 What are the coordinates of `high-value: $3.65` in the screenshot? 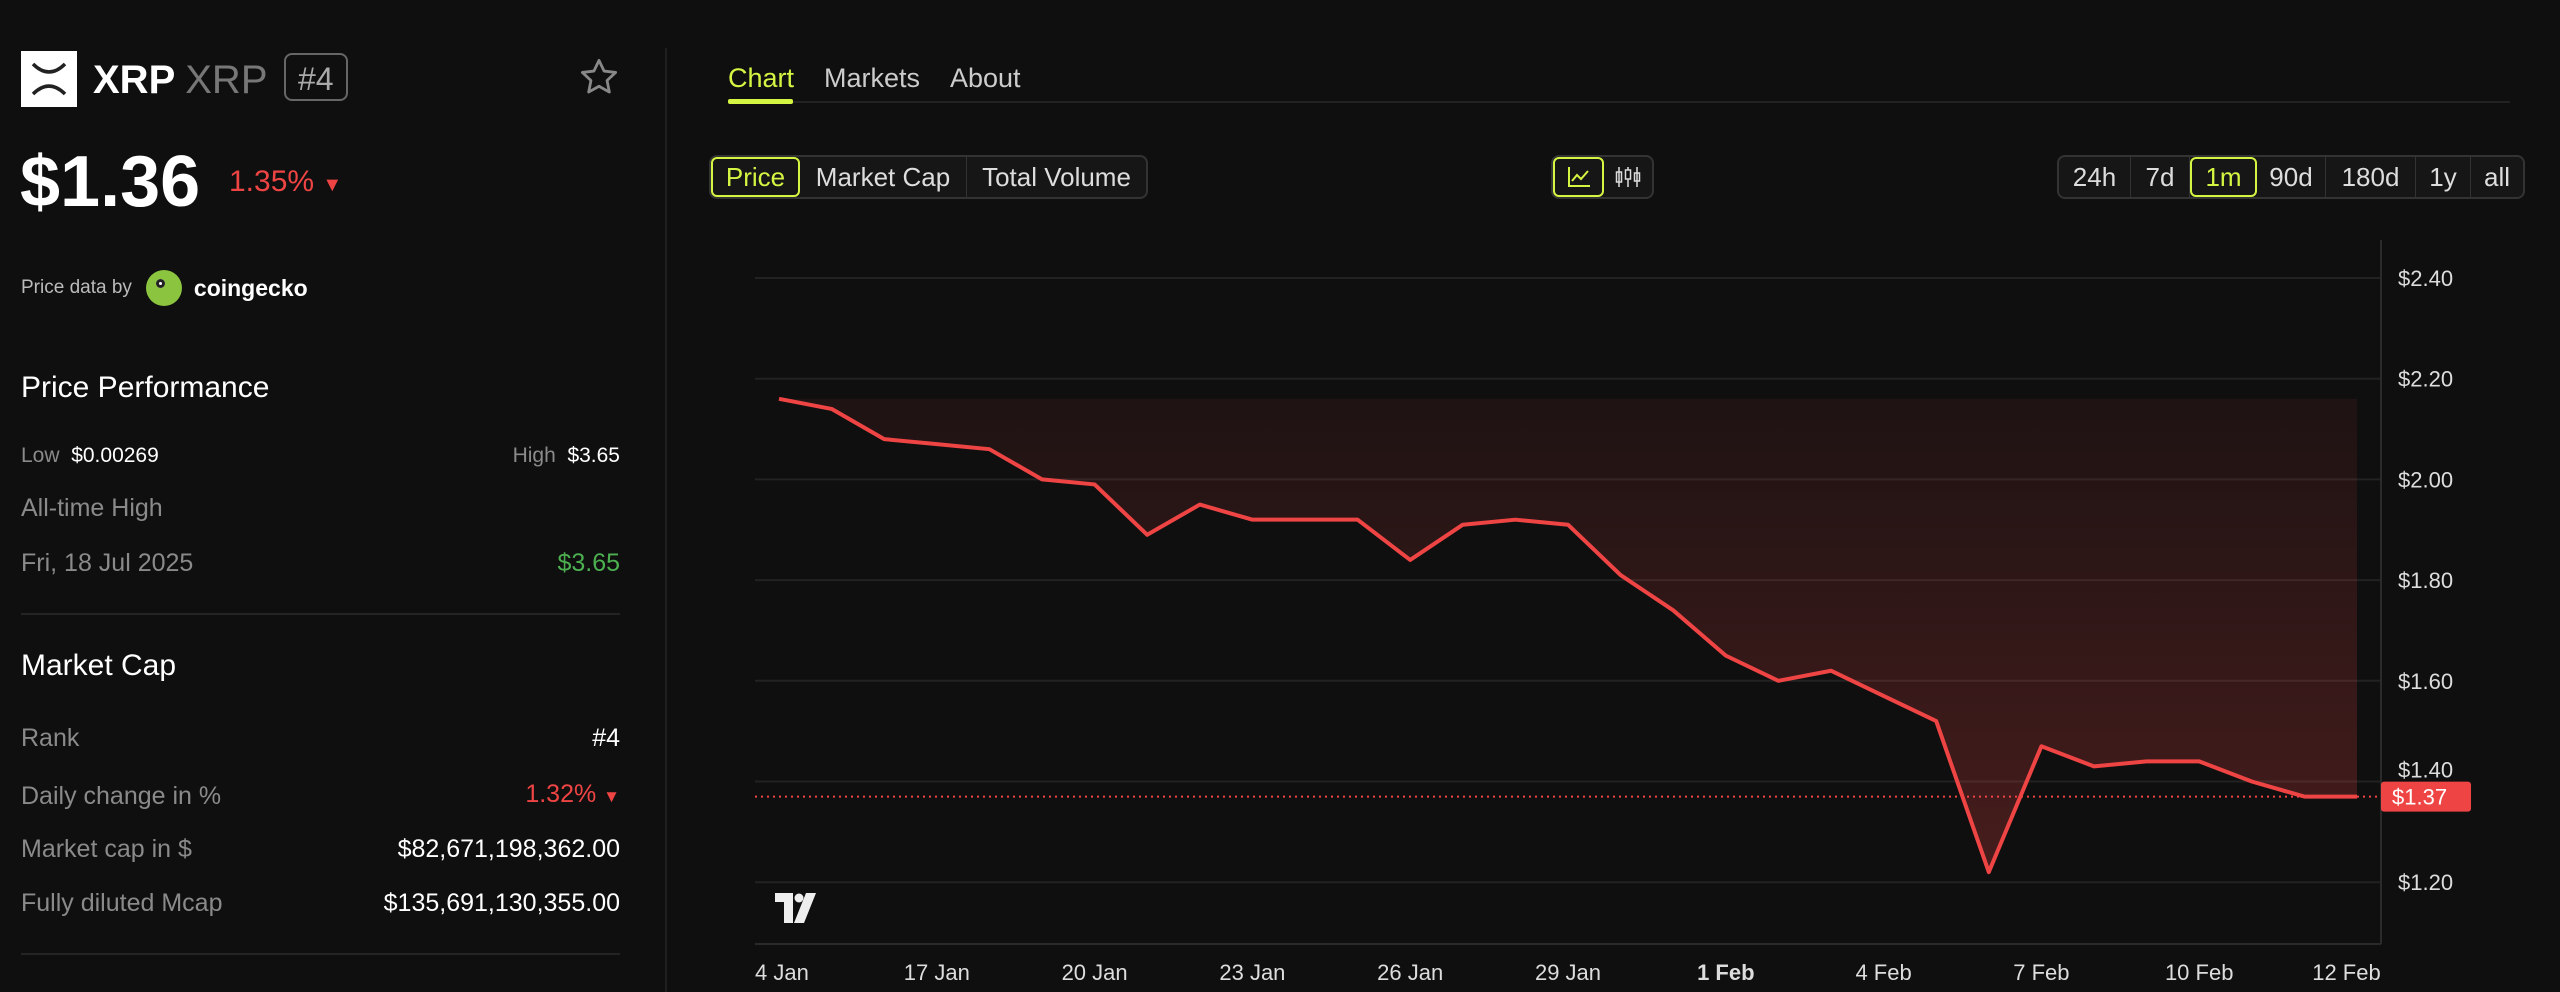 It's located at (593, 455).